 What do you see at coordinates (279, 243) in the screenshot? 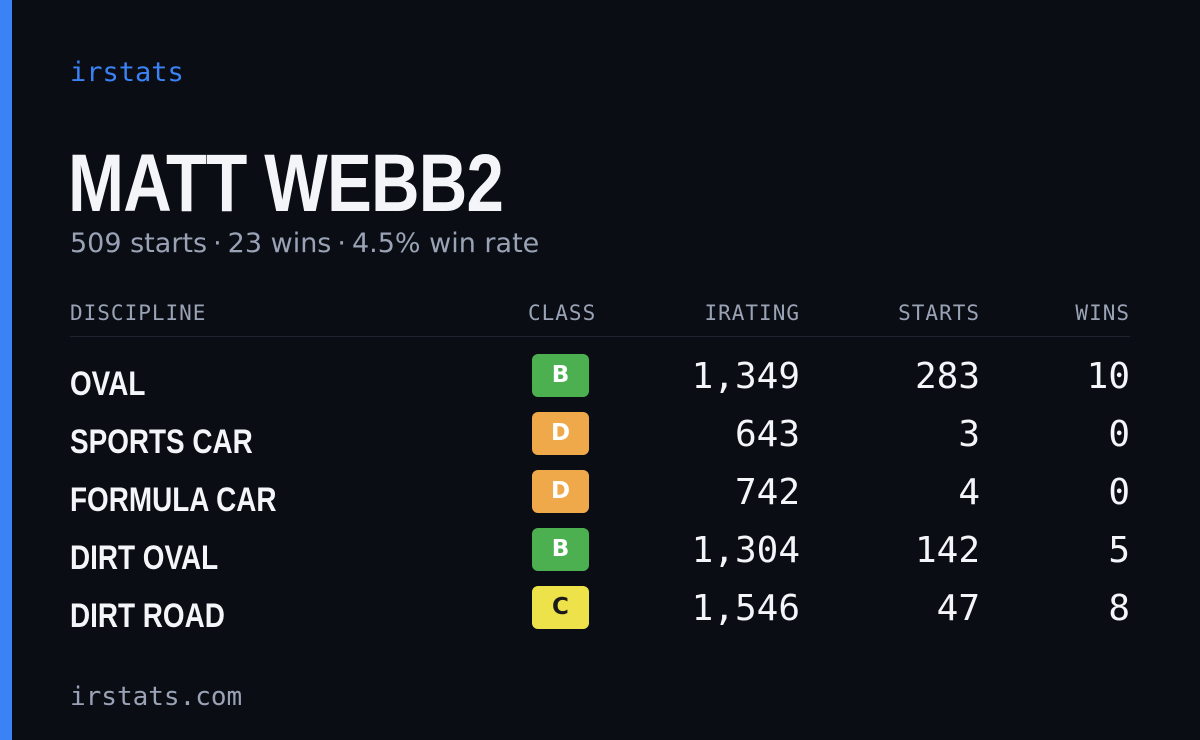
I see `summary-wins: 23 wins` at bounding box center [279, 243].